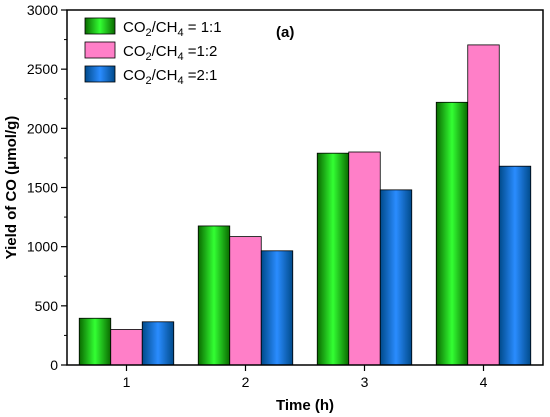 This screenshot has width=550, height=417. What do you see at coordinates (172, 29) in the screenshot?
I see `legend-label-series1: CO2/CH4 = 1:1` at bounding box center [172, 29].